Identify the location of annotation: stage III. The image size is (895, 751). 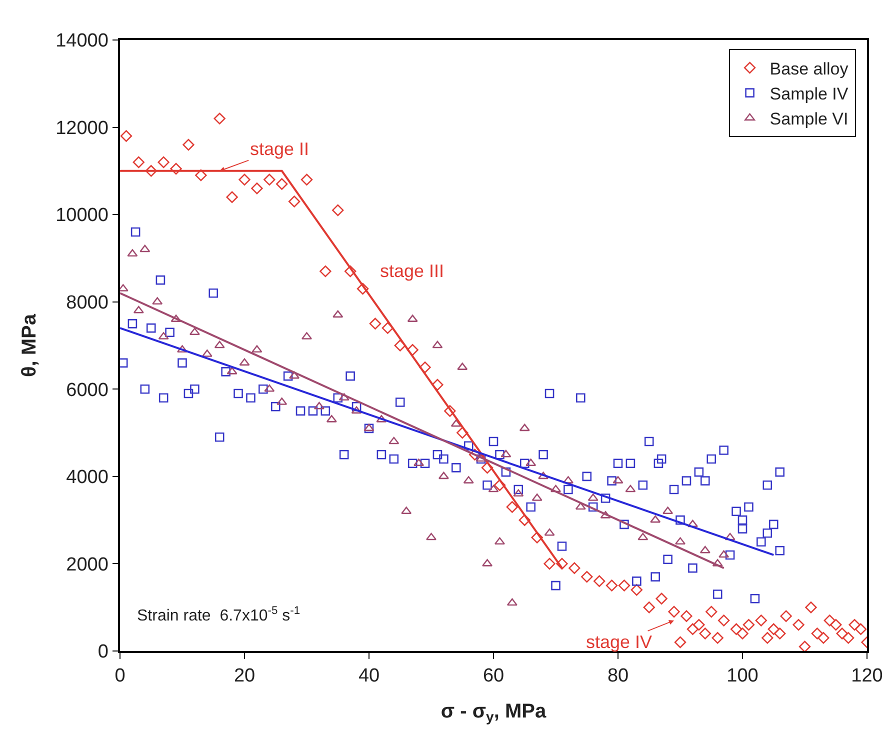
(412, 271).